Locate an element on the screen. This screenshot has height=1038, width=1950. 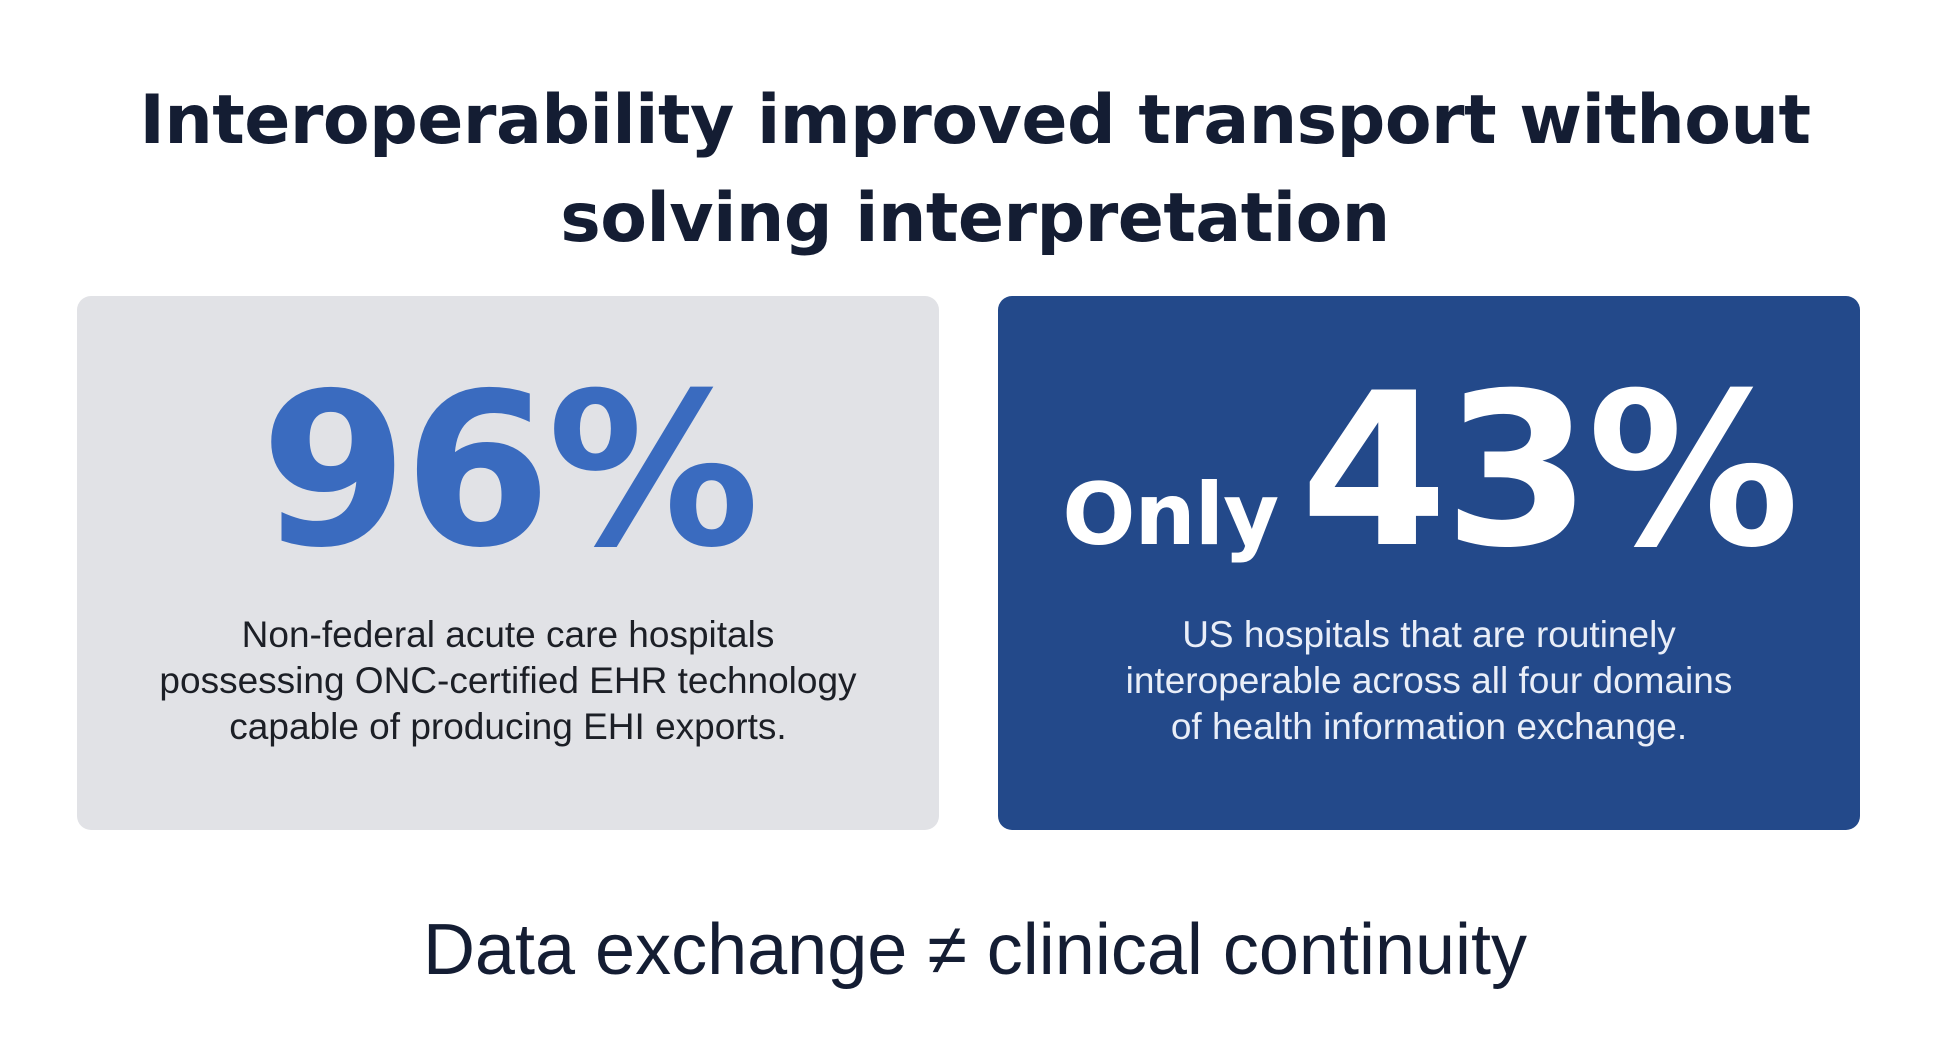
stat-value: 43% is located at coordinates (1549, 470).